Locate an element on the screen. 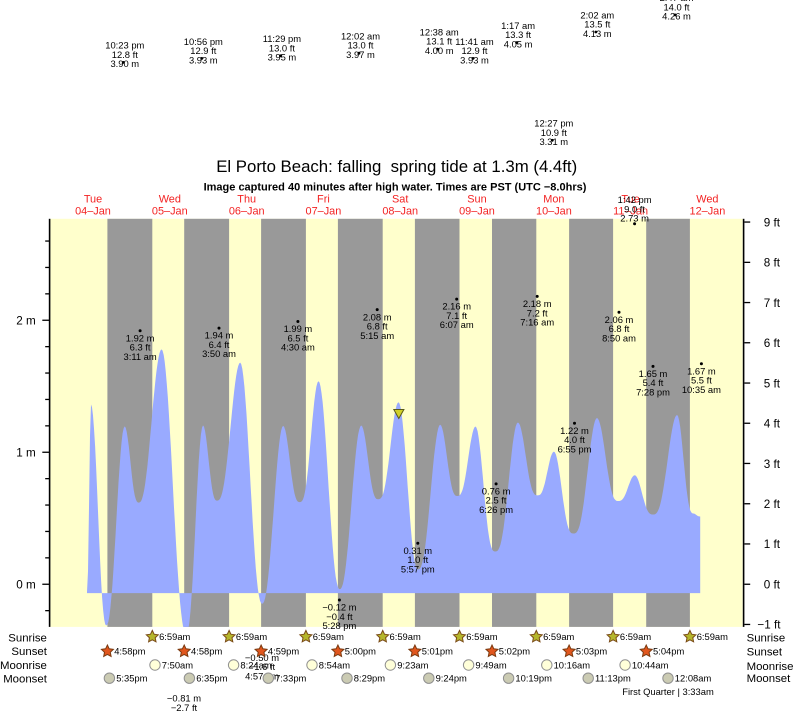 The image size is (793, 713). svg-text: 2.16 m is located at coordinates (456, 306).